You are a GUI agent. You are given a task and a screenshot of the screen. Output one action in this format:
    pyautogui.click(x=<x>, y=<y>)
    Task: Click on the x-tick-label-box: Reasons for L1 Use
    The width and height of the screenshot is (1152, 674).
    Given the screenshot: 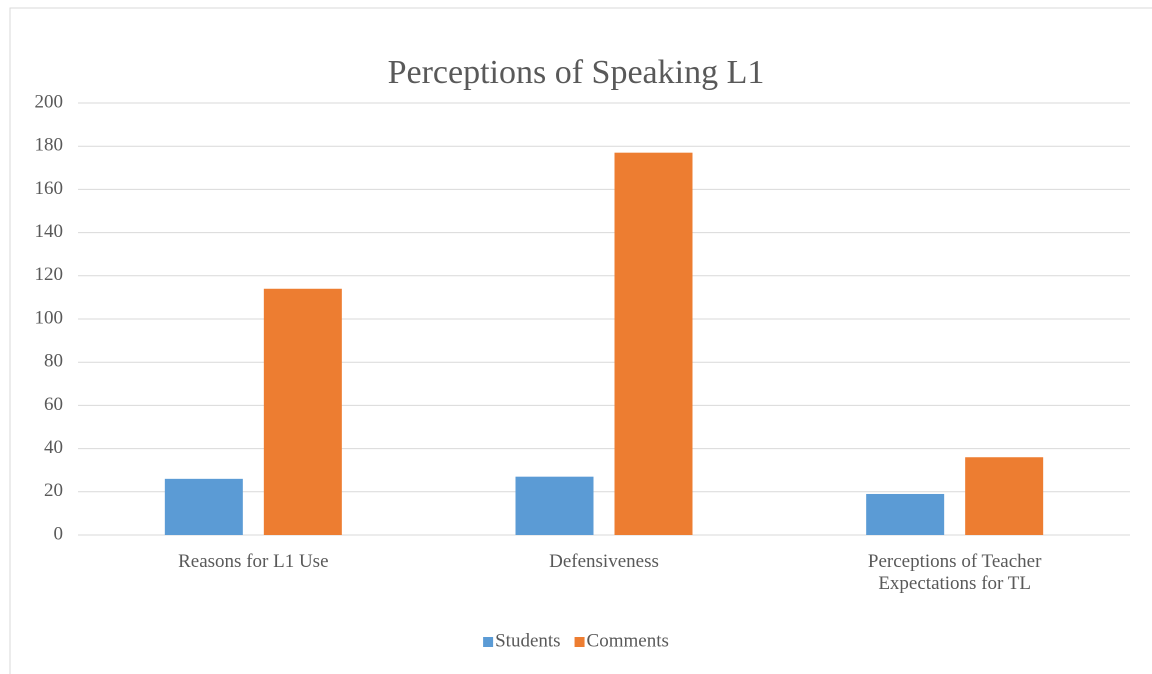 What is the action you would take?
    pyautogui.click(x=253, y=561)
    